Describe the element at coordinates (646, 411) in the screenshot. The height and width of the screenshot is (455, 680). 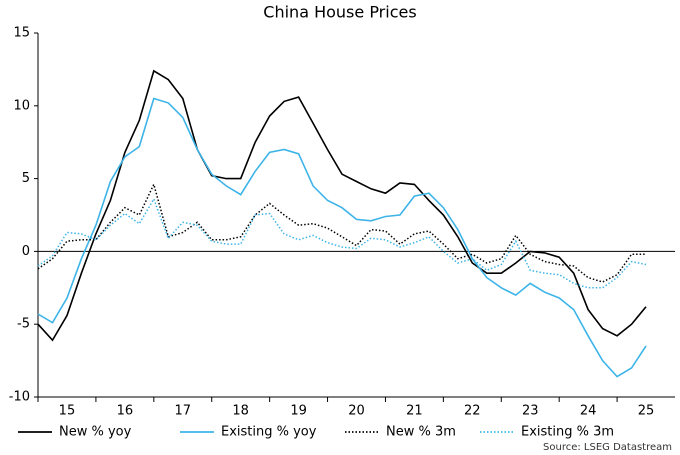
I see `x-tick-label: 25` at that location.